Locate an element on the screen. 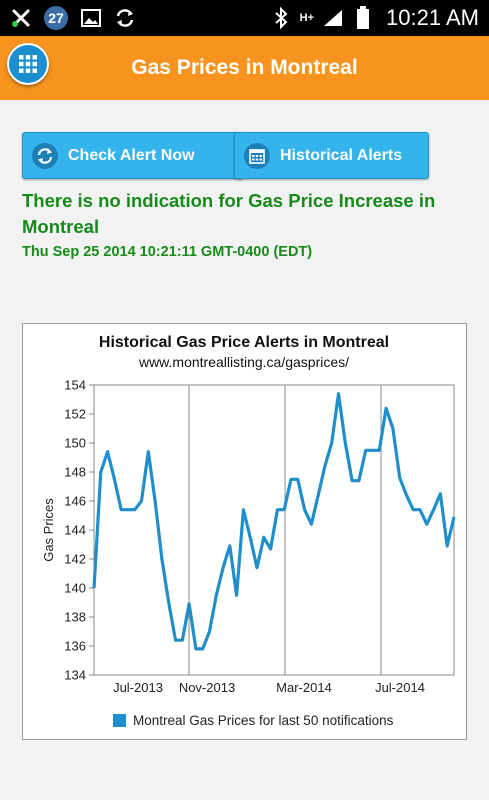  check-alert-now-label: Check Alert Now is located at coordinates (131, 155).